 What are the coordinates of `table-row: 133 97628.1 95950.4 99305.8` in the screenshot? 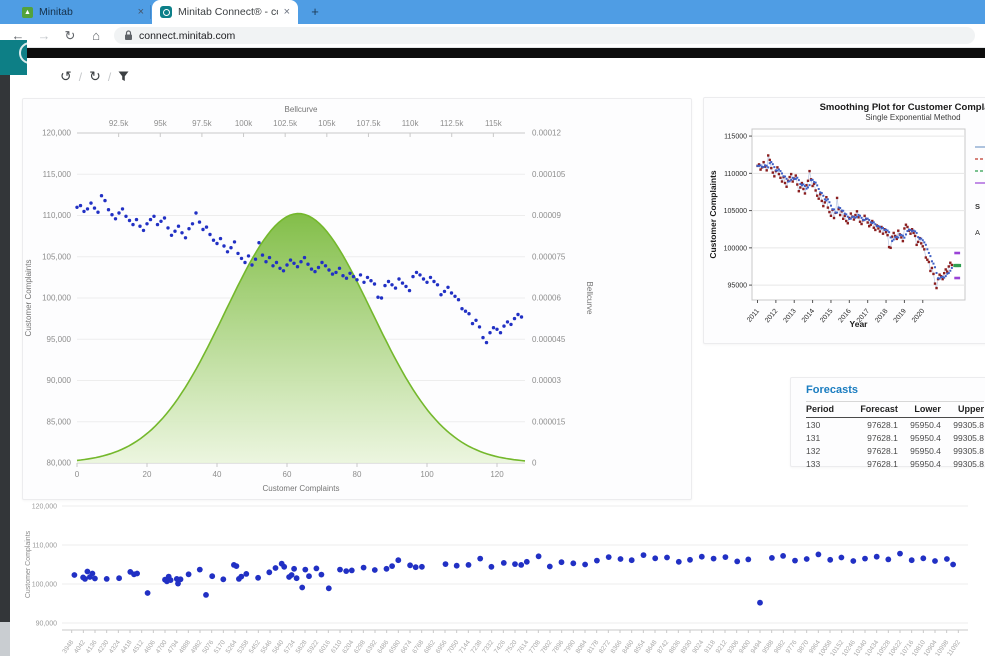 It's located at (895, 463).